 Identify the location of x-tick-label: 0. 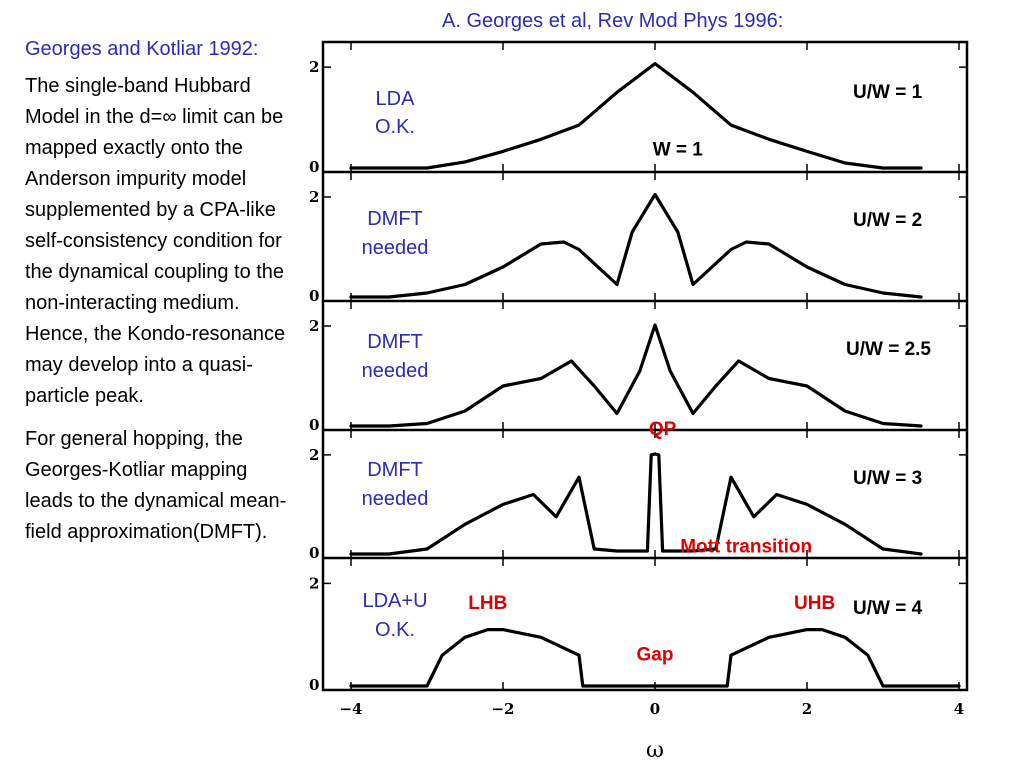
(655, 709).